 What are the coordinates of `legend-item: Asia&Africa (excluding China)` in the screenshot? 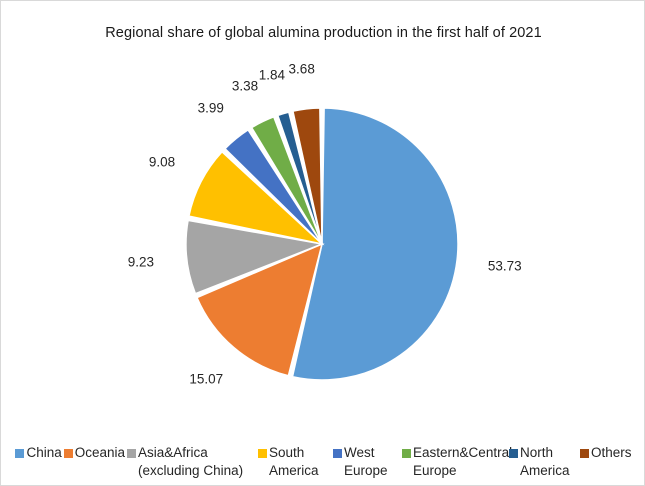 It's located at (191, 462).